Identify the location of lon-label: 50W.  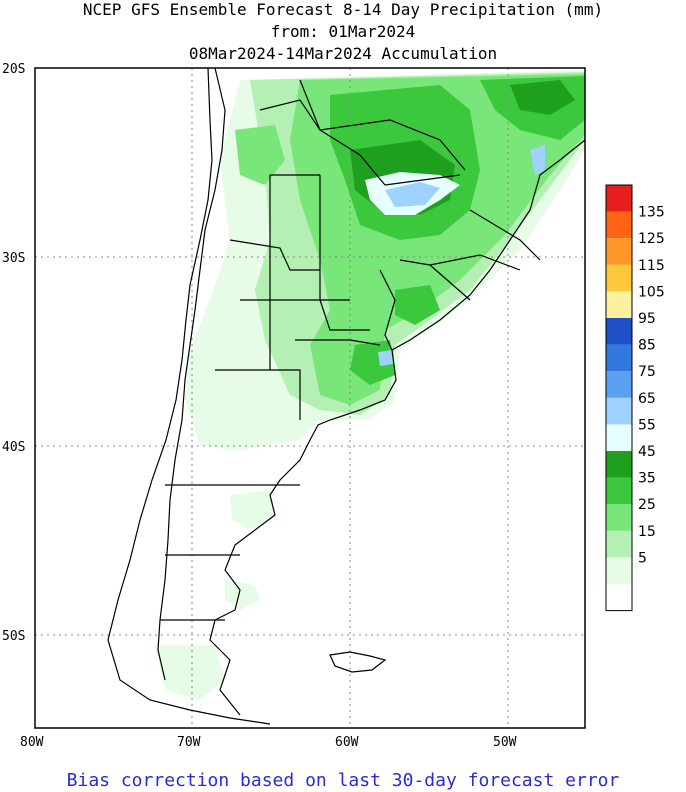
(505, 742).